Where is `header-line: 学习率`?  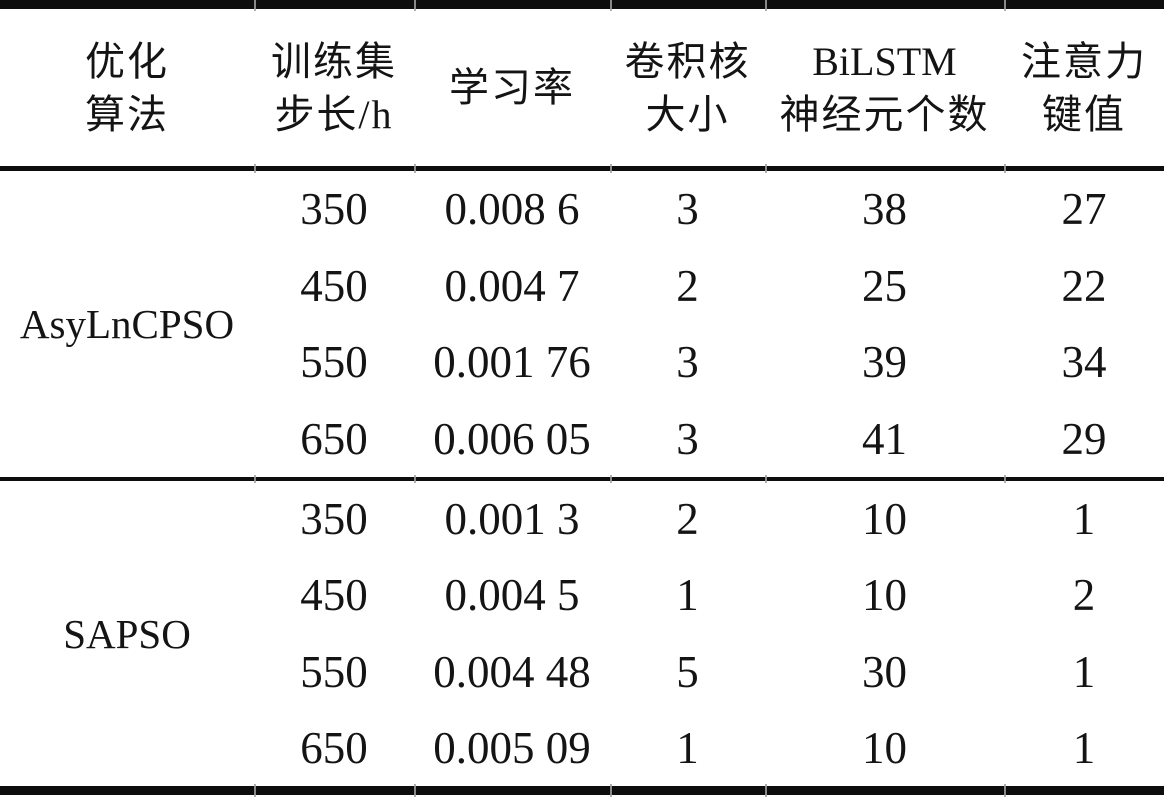
header-line: 学习率 is located at coordinates (512, 87).